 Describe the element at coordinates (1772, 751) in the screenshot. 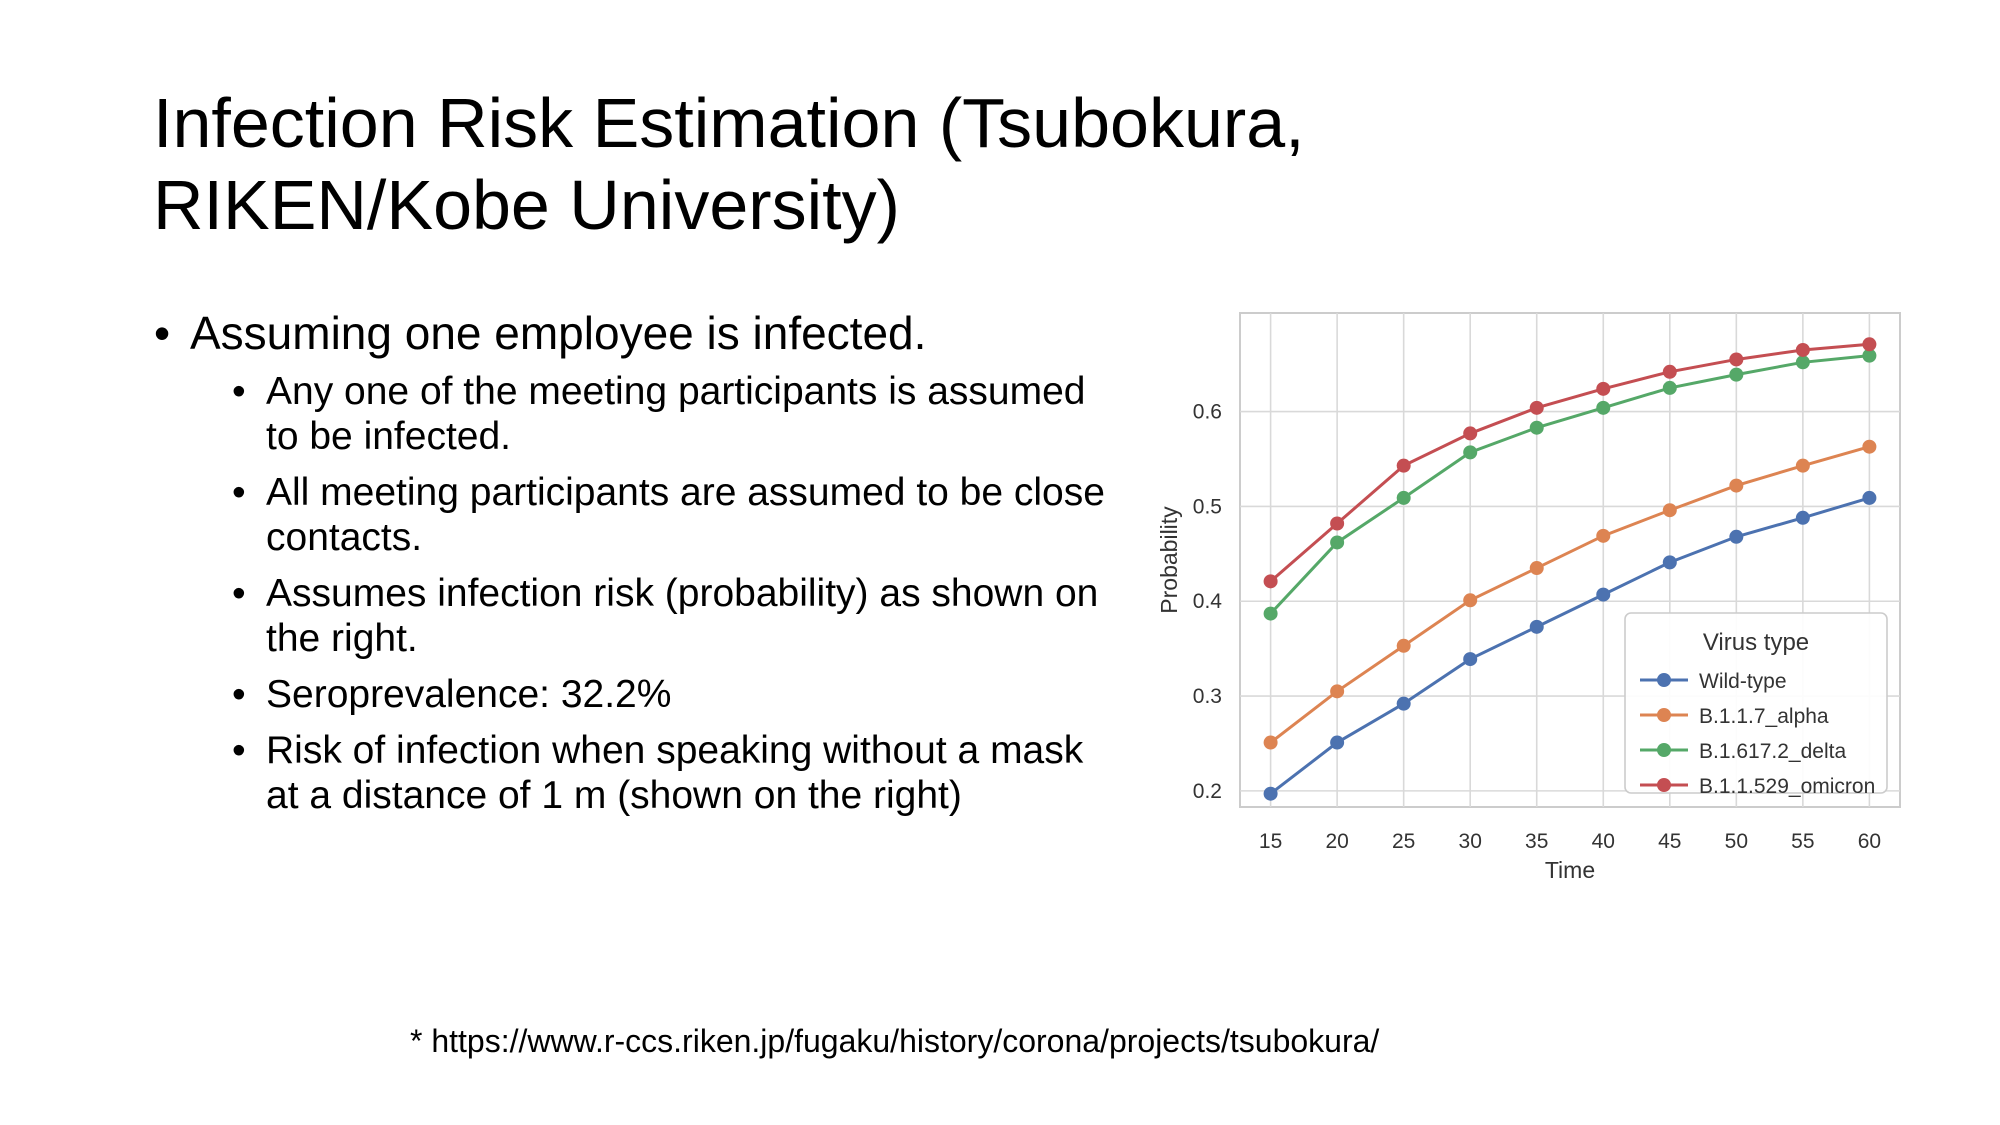

I see `legend-entry-label: B.1.617.2_delta` at that location.